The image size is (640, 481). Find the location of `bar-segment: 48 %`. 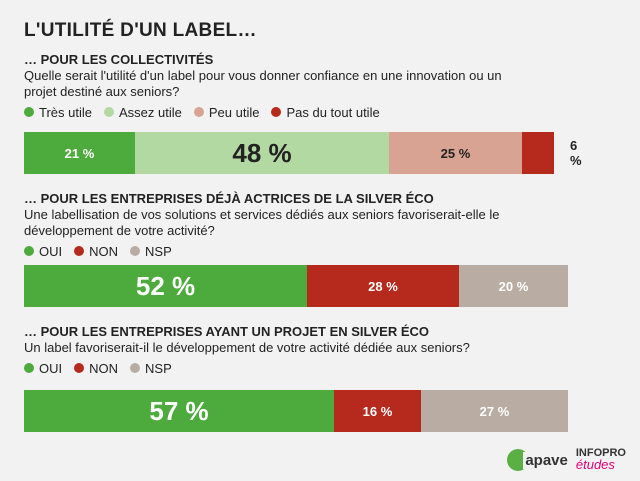

bar-segment: 48 % is located at coordinates (262, 153).